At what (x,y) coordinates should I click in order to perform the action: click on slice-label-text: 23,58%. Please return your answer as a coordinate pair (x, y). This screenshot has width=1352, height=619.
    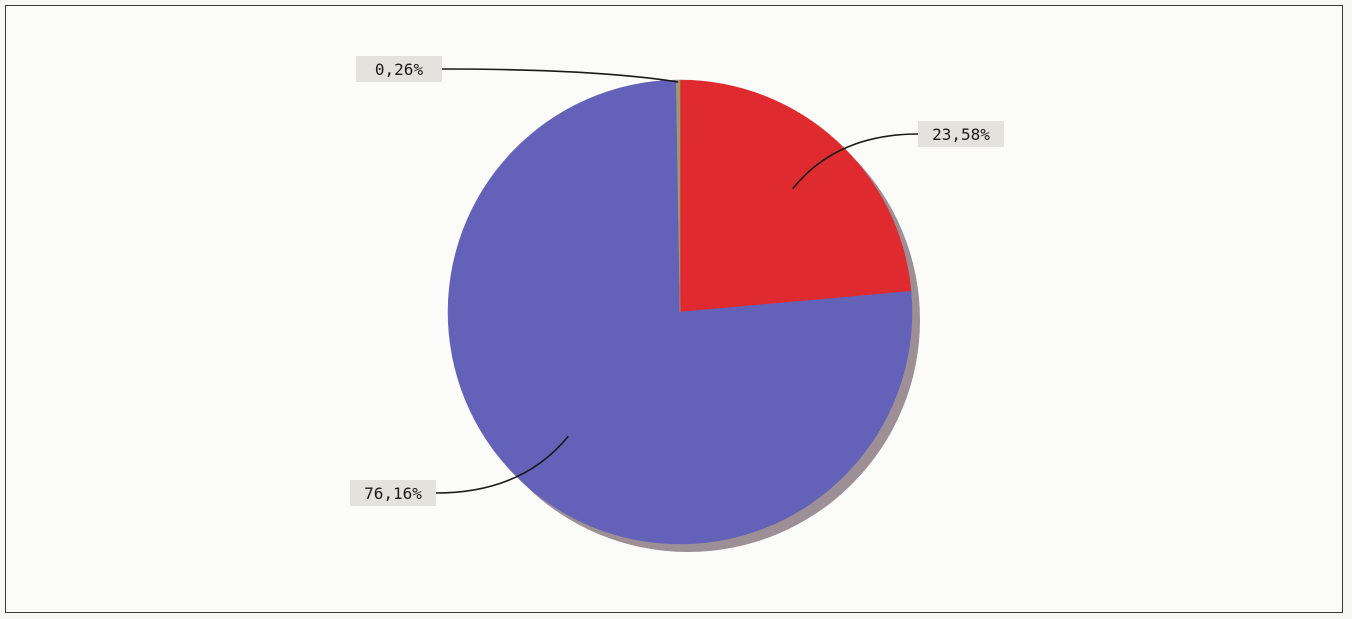
    Looking at the image, I should click on (961, 134).